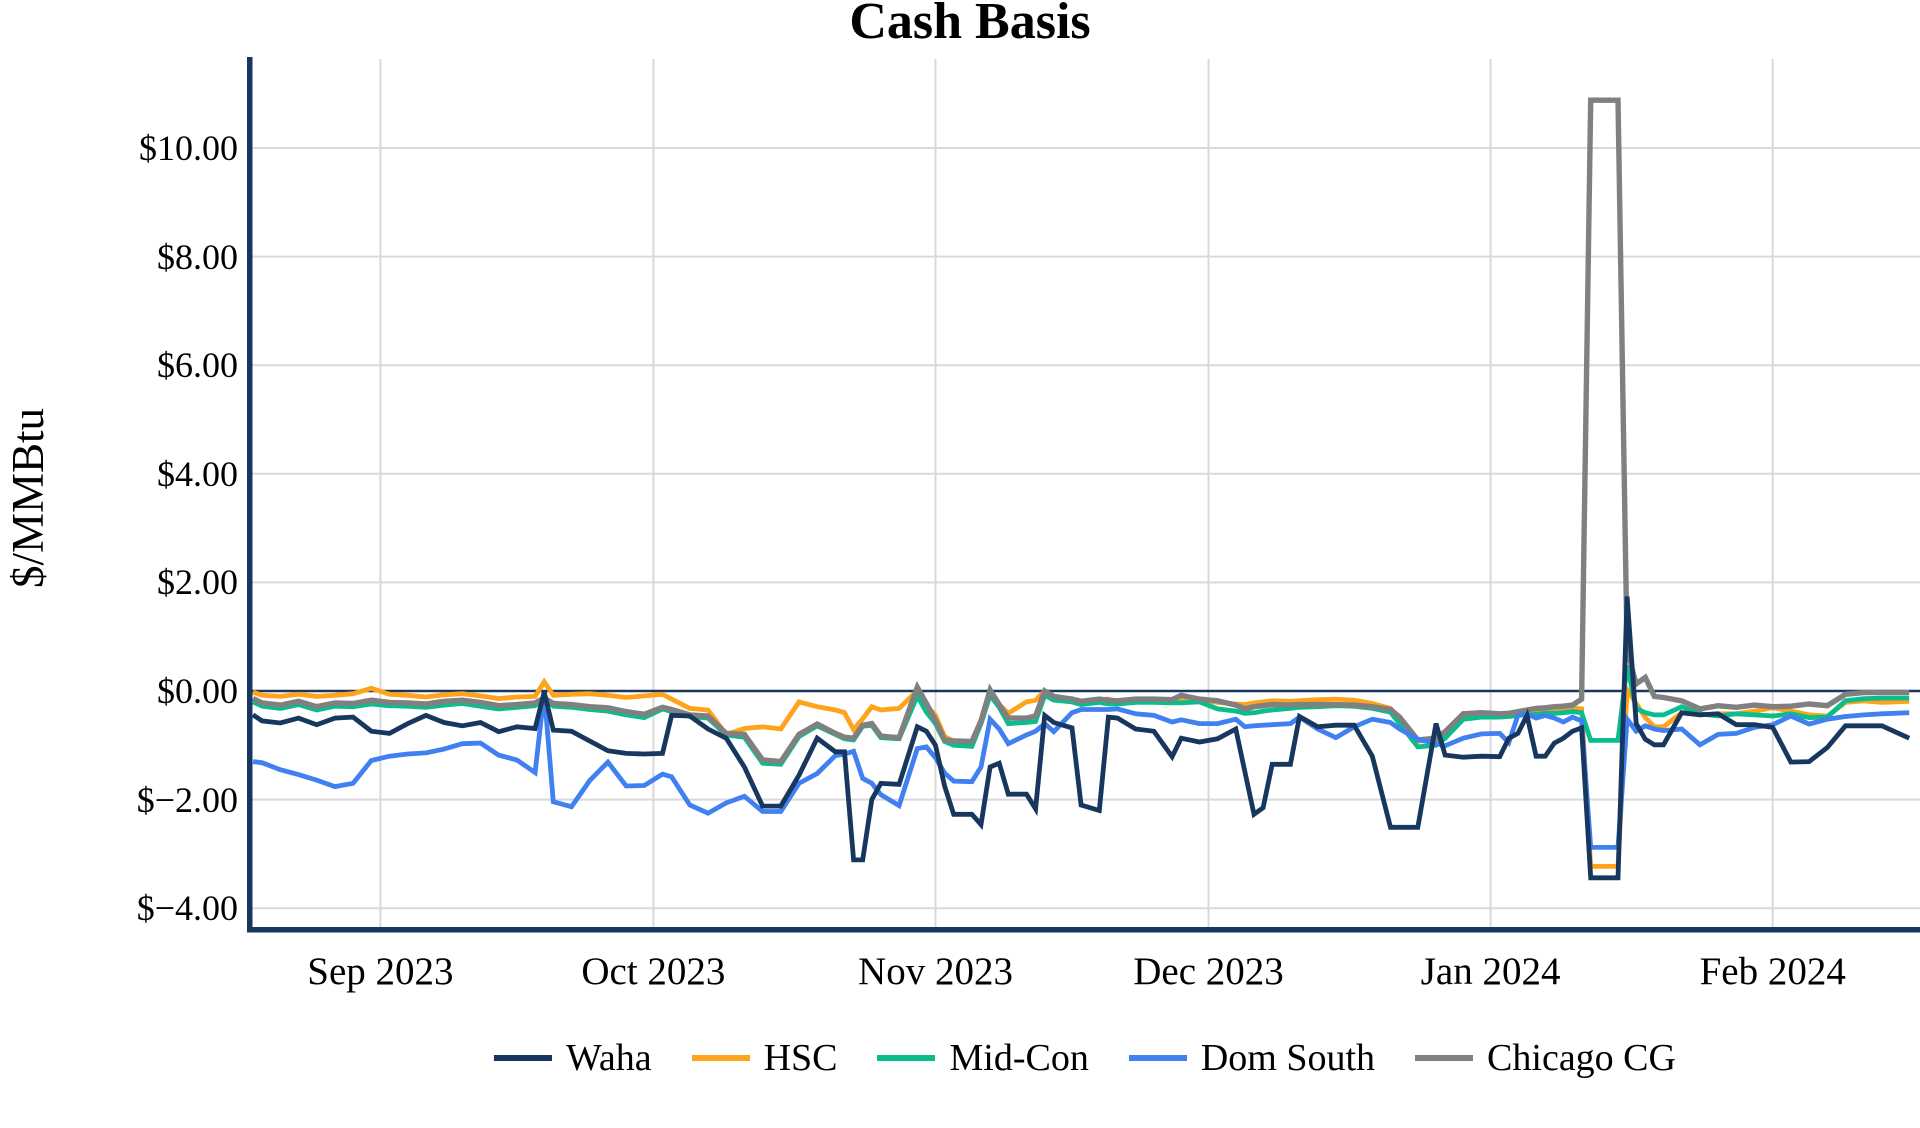  I want to click on x-tick-label: Nov 2023, so click(935, 971).